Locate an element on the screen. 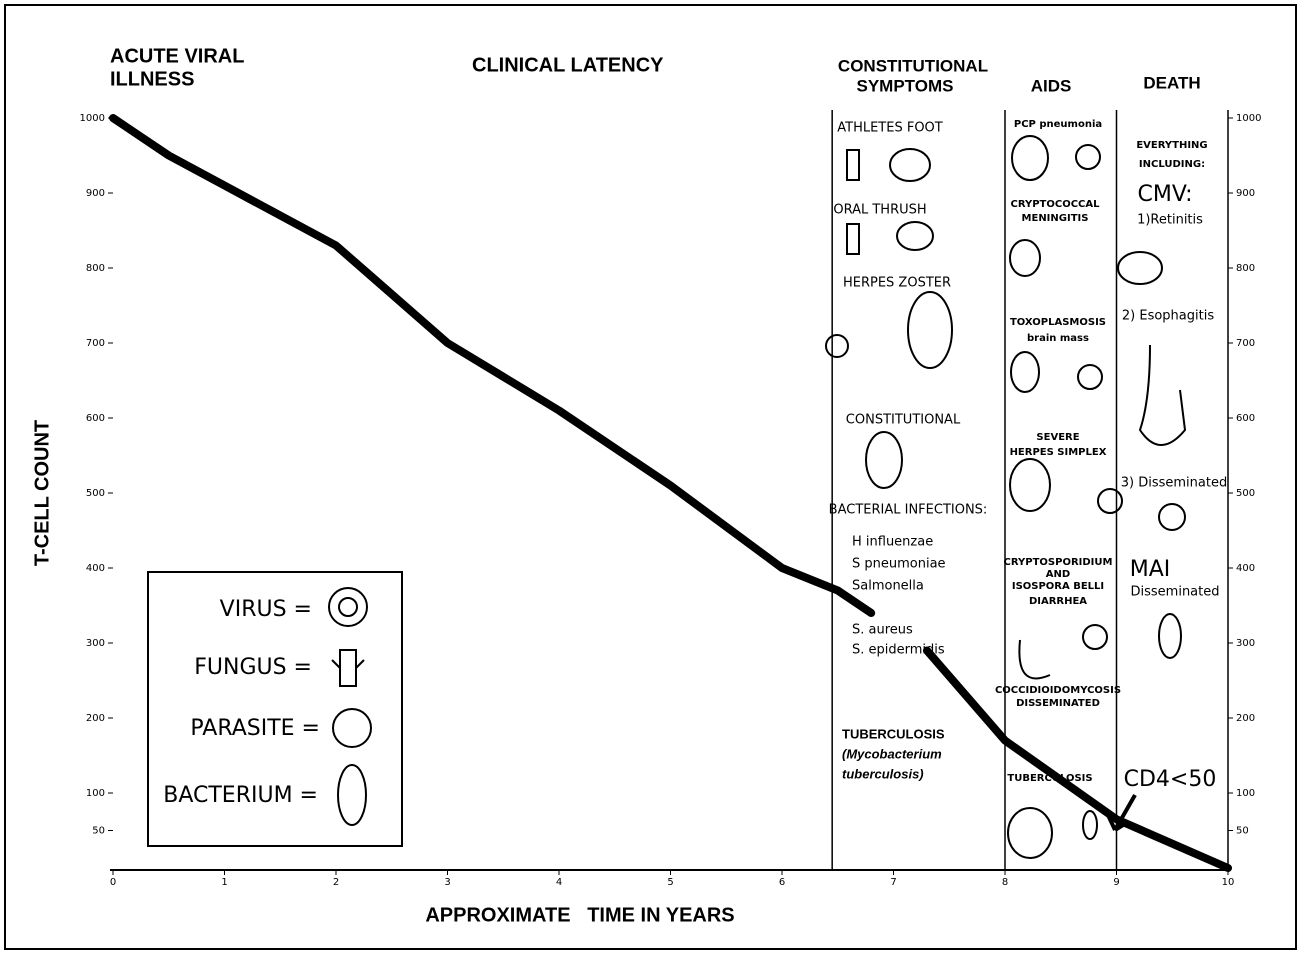 This screenshot has width=1302, height=957. annotation: PCP pneumonia is located at coordinates (1058, 124).